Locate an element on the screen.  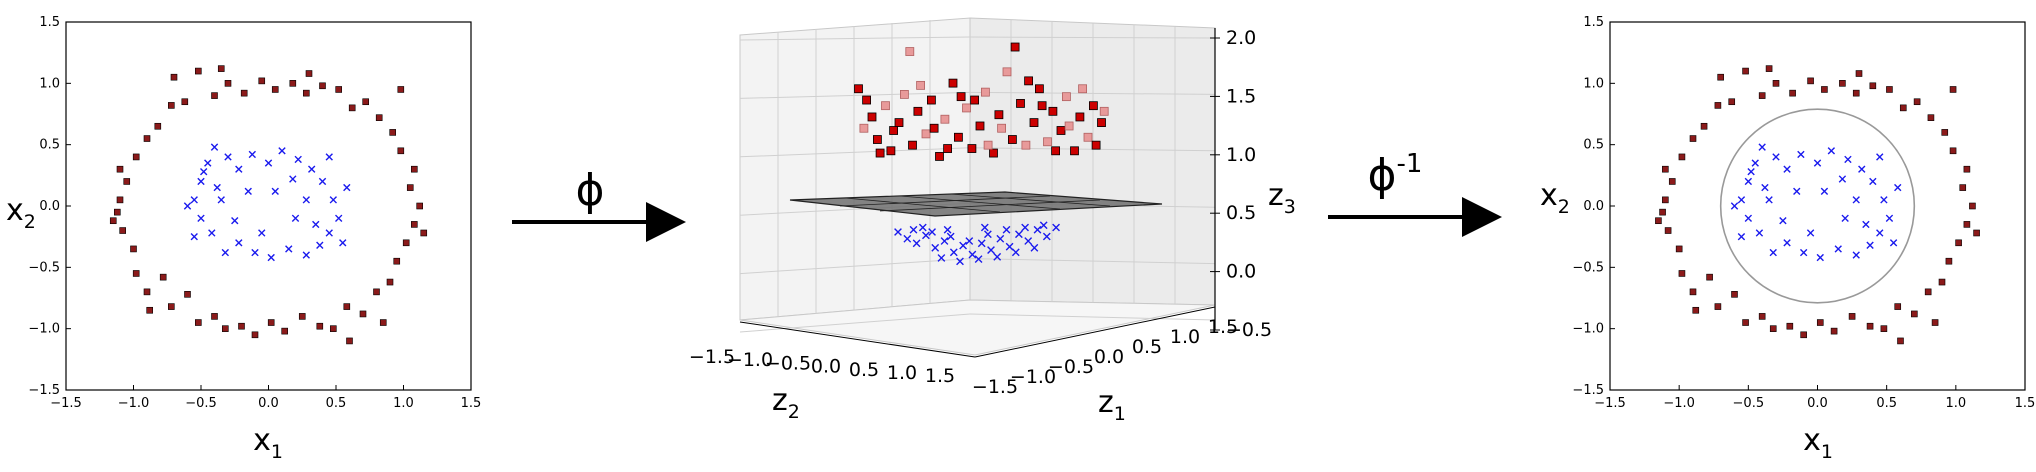
y-tick-label: 1.5 is located at coordinates (1593, 22).